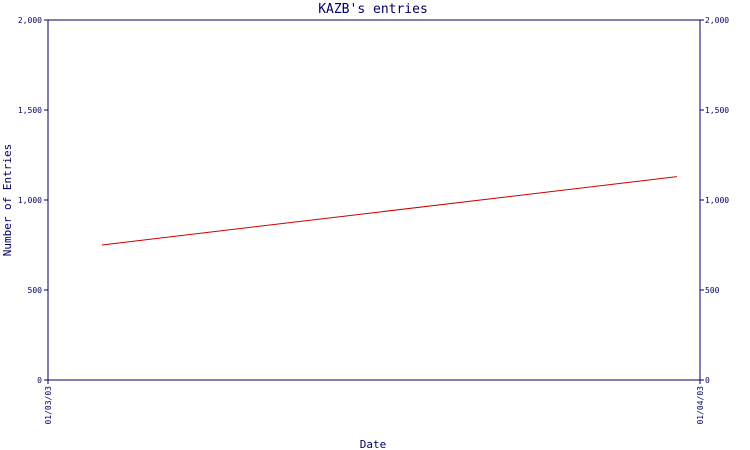  I want to click on x-tick-label: 01/03/03, so click(48, 405).